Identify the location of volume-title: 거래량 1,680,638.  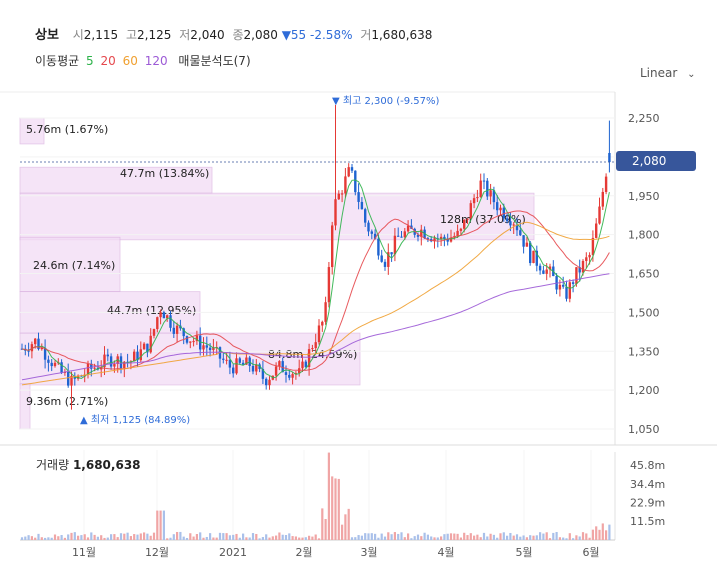
(88, 465).